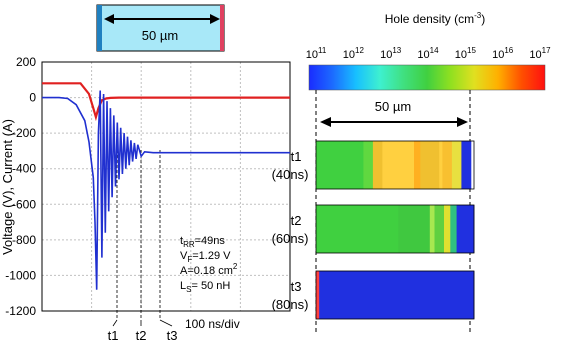  What do you see at coordinates (7, 187) in the screenshot?
I see `y-axis-label: Voltage (V), Current (A)` at bounding box center [7, 187].